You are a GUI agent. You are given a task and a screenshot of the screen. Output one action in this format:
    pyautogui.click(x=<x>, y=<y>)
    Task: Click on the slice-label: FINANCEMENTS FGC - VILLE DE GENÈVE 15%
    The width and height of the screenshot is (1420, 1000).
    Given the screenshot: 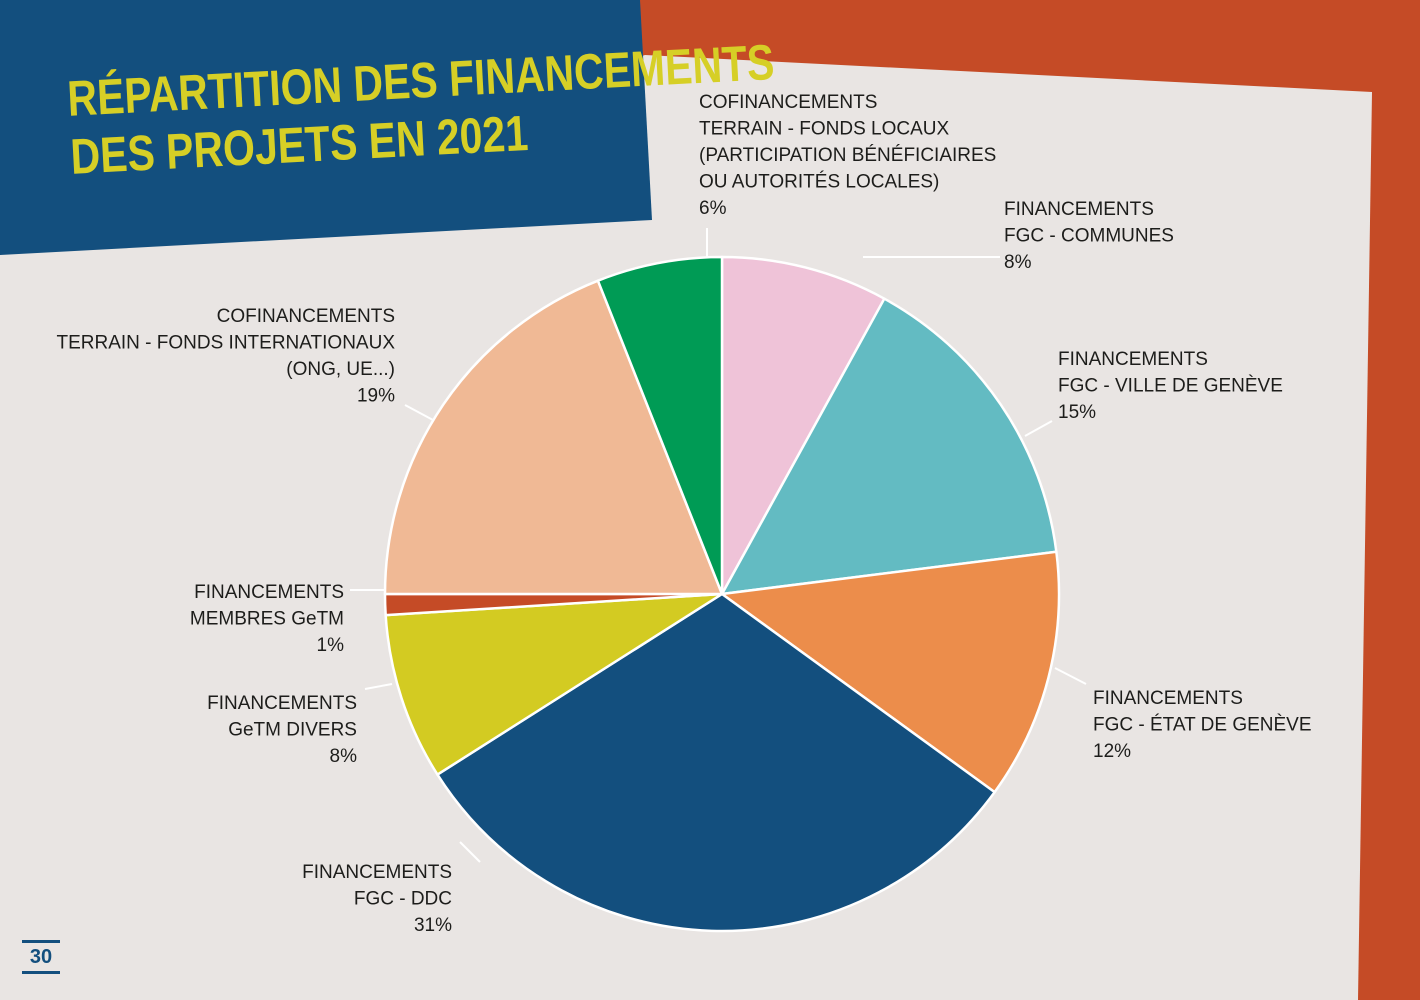 What is the action you would take?
    pyautogui.click(x=1170, y=386)
    